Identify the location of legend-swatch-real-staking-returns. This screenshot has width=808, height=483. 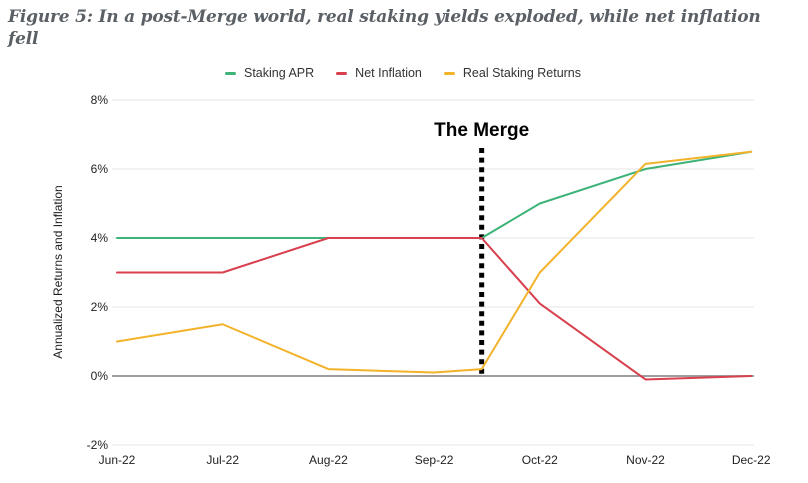
(449, 73).